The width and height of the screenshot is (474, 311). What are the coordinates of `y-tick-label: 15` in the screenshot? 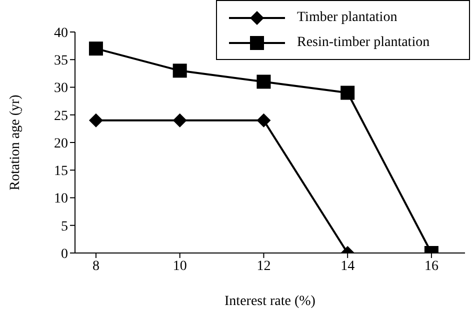 It's located at (61, 172).